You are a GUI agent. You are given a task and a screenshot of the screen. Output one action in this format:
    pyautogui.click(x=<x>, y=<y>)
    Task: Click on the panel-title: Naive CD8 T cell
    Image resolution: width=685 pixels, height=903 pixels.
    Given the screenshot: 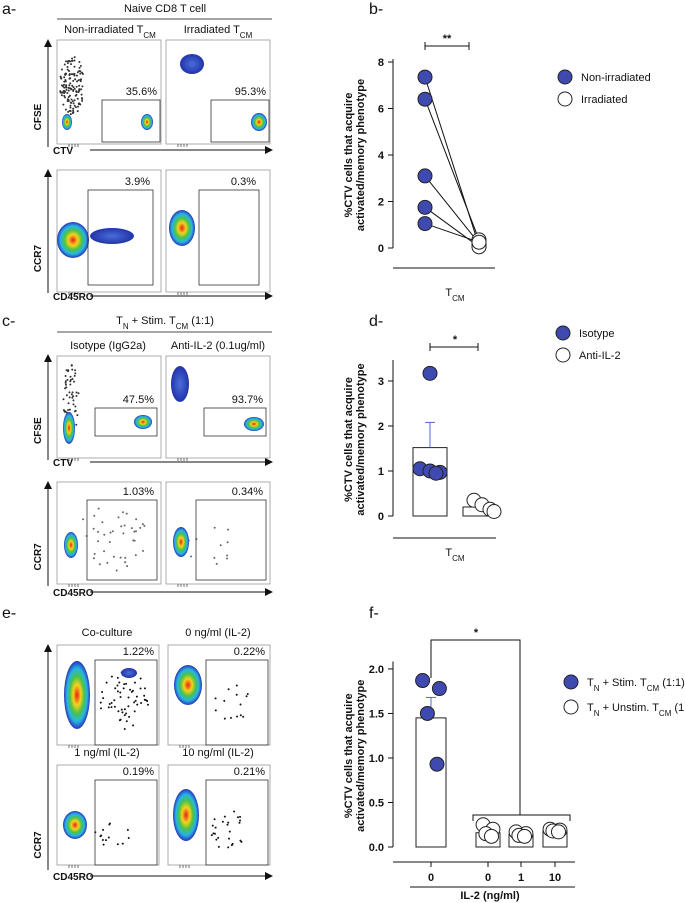 What is the action you would take?
    pyautogui.click(x=165, y=9)
    